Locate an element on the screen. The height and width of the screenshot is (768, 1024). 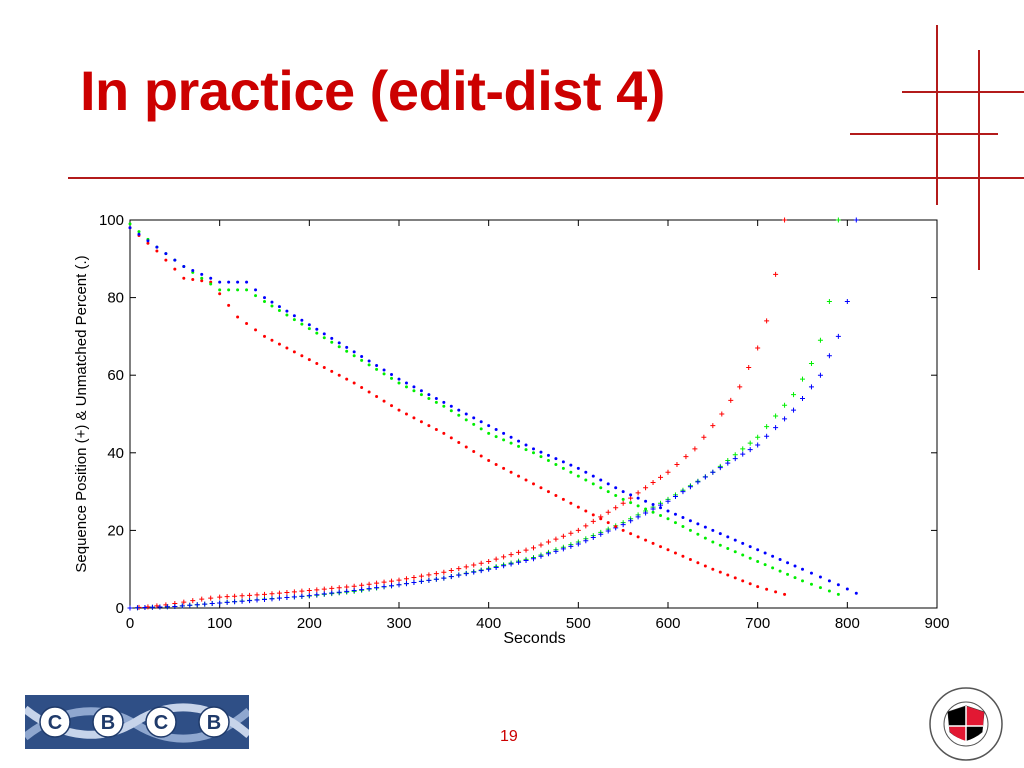
y-tick-label: 100 is located at coordinates (111, 220).